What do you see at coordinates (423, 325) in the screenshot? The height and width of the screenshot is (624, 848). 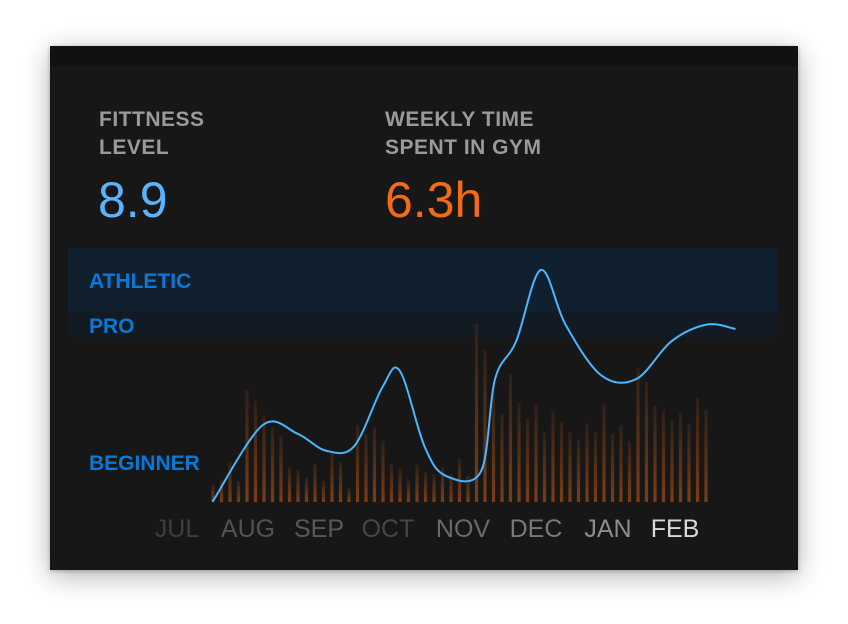 I see `band-pro` at bounding box center [423, 325].